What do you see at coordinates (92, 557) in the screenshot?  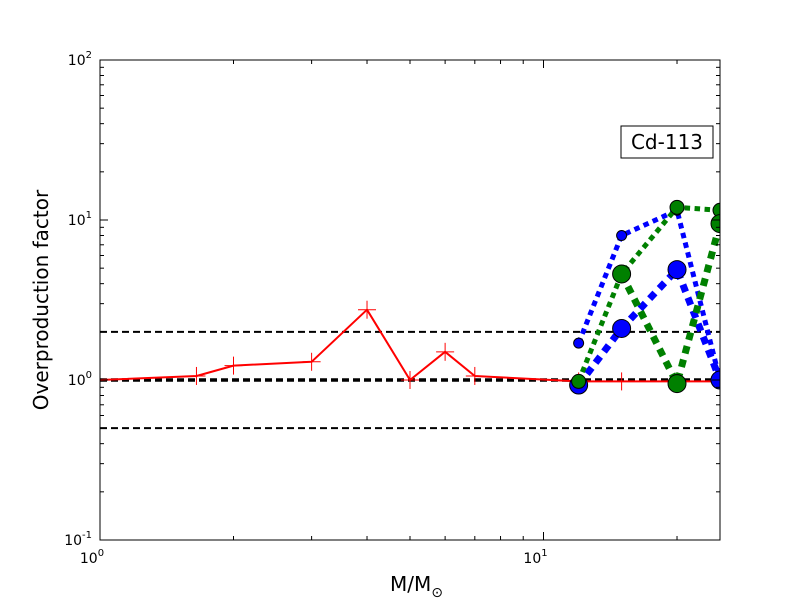 I see `x-tick-label-1: 10⁰` at bounding box center [92, 557].